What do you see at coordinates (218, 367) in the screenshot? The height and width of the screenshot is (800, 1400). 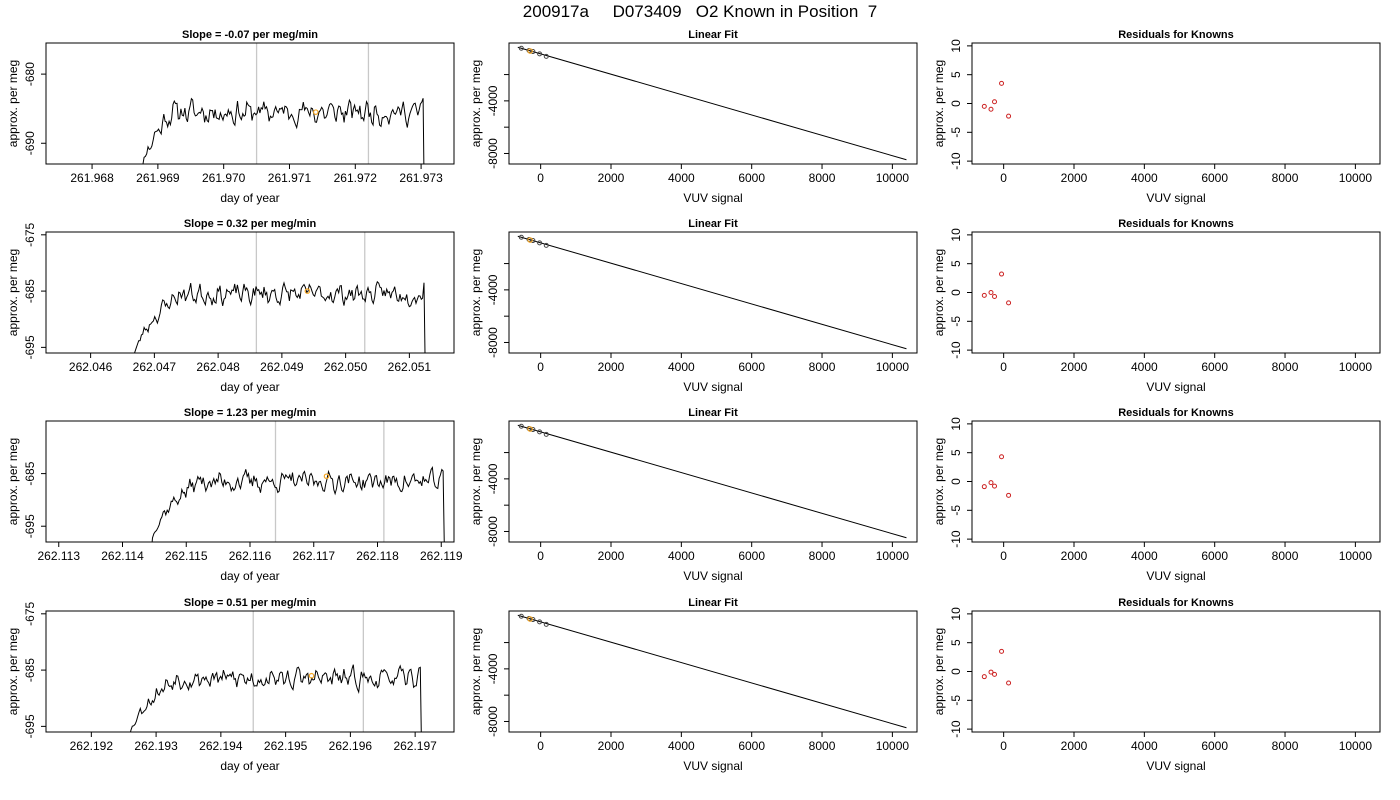 I see `x-tick-label: 262.048` at bounding box center [218, 367].